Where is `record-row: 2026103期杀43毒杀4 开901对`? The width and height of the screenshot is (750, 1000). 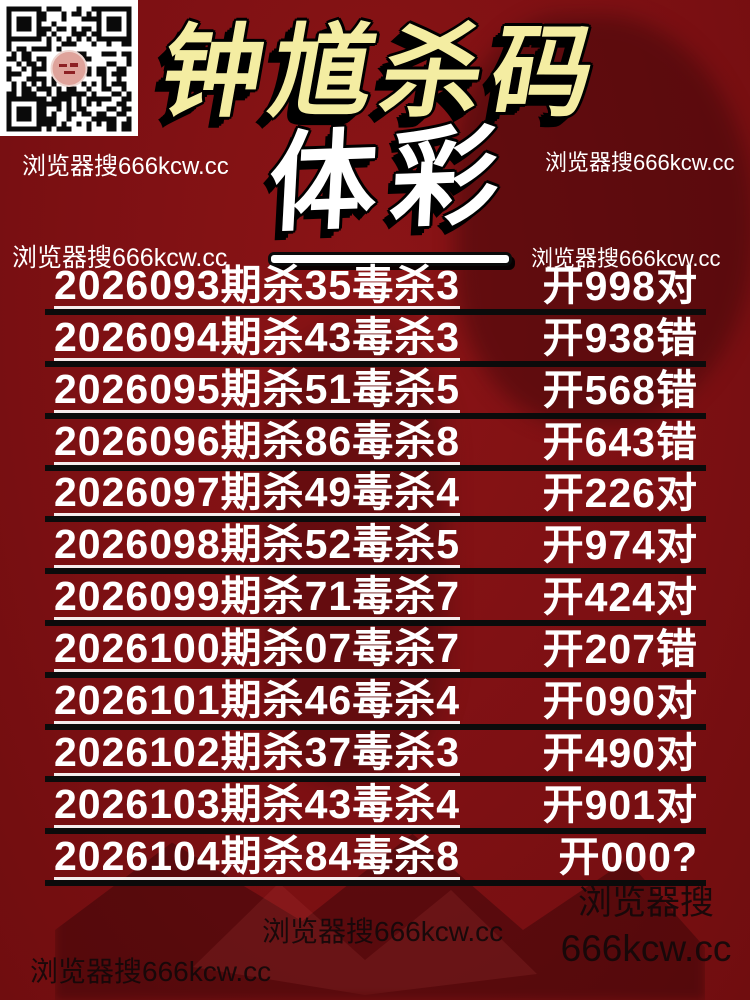
record-row: 2026103期杀43毒杀4 开901对 is located at coordinates (375, 808).